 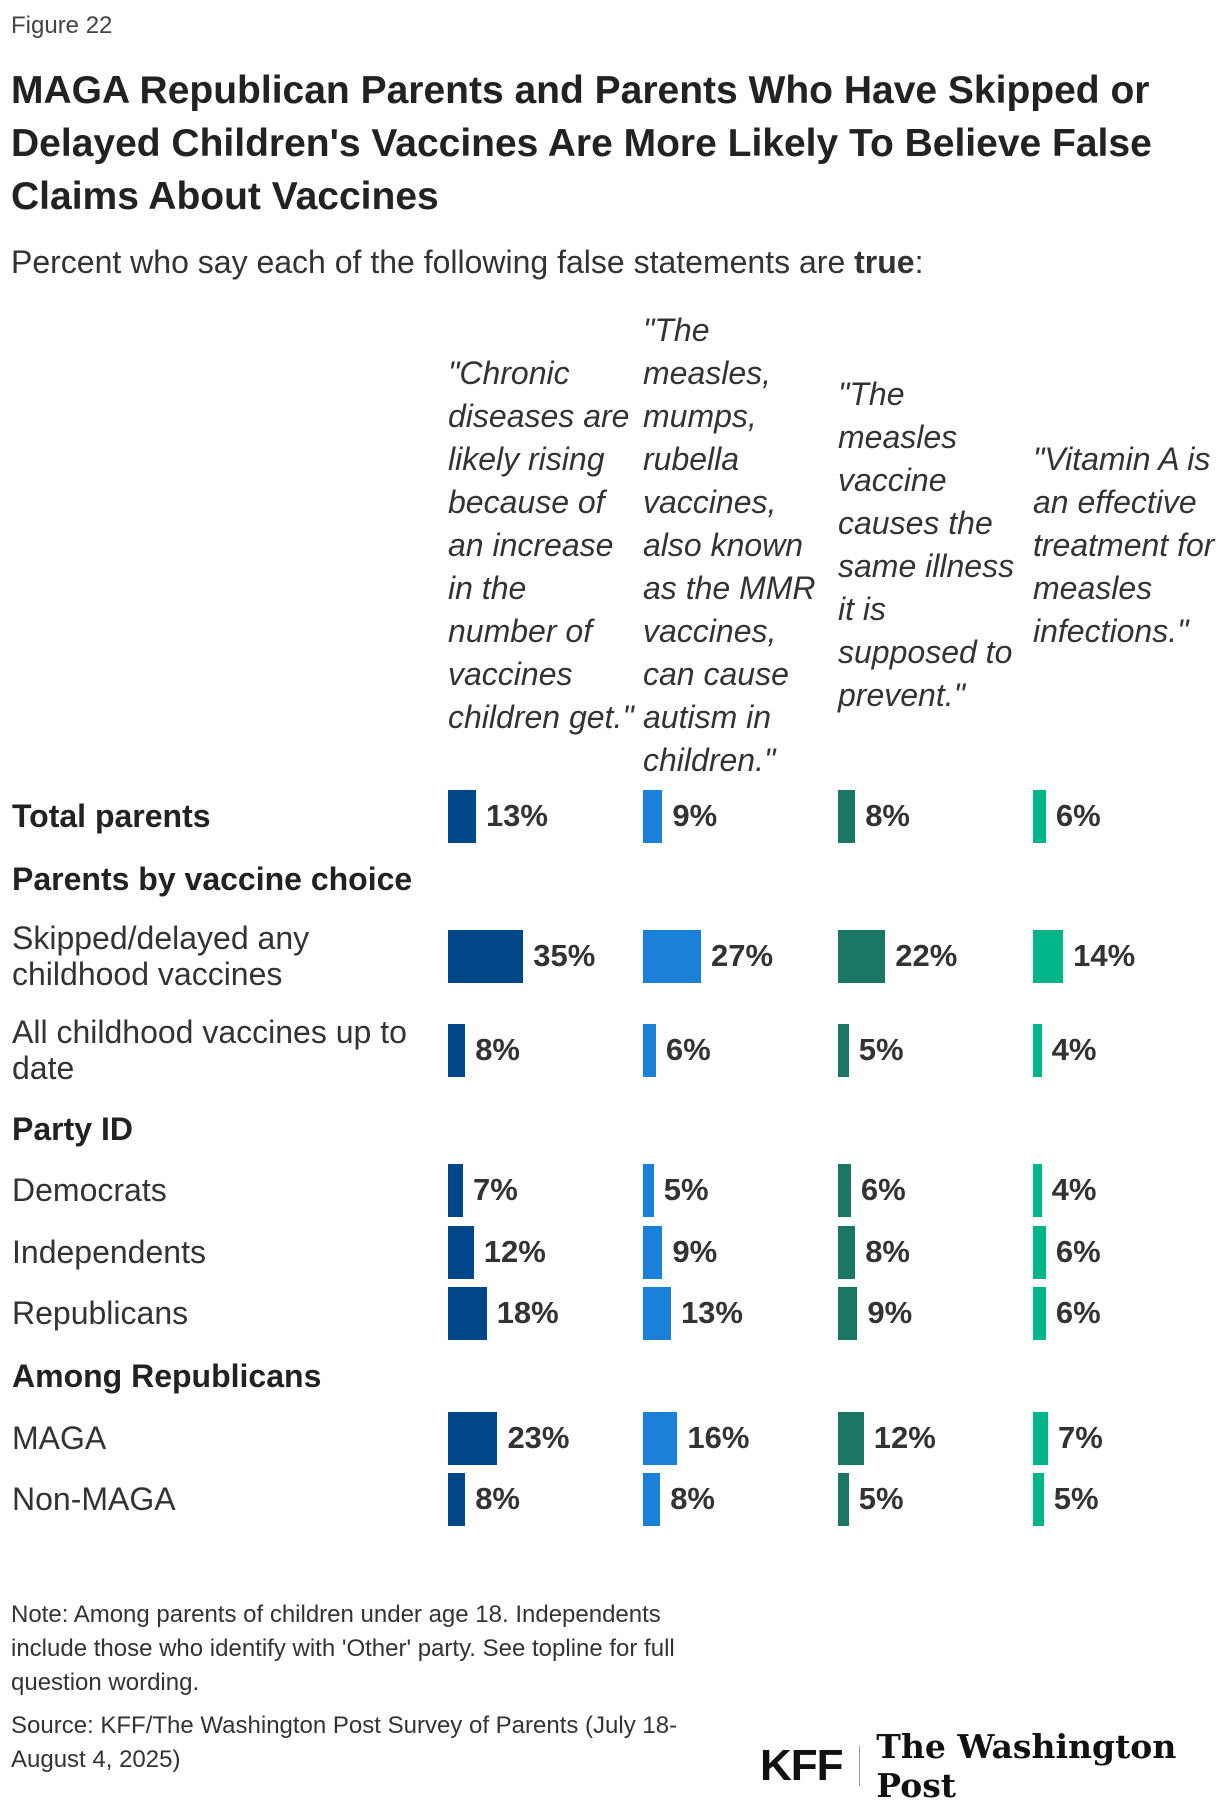 I want to click on row-label: Non-MAGA, so click(x=94, y=1499).